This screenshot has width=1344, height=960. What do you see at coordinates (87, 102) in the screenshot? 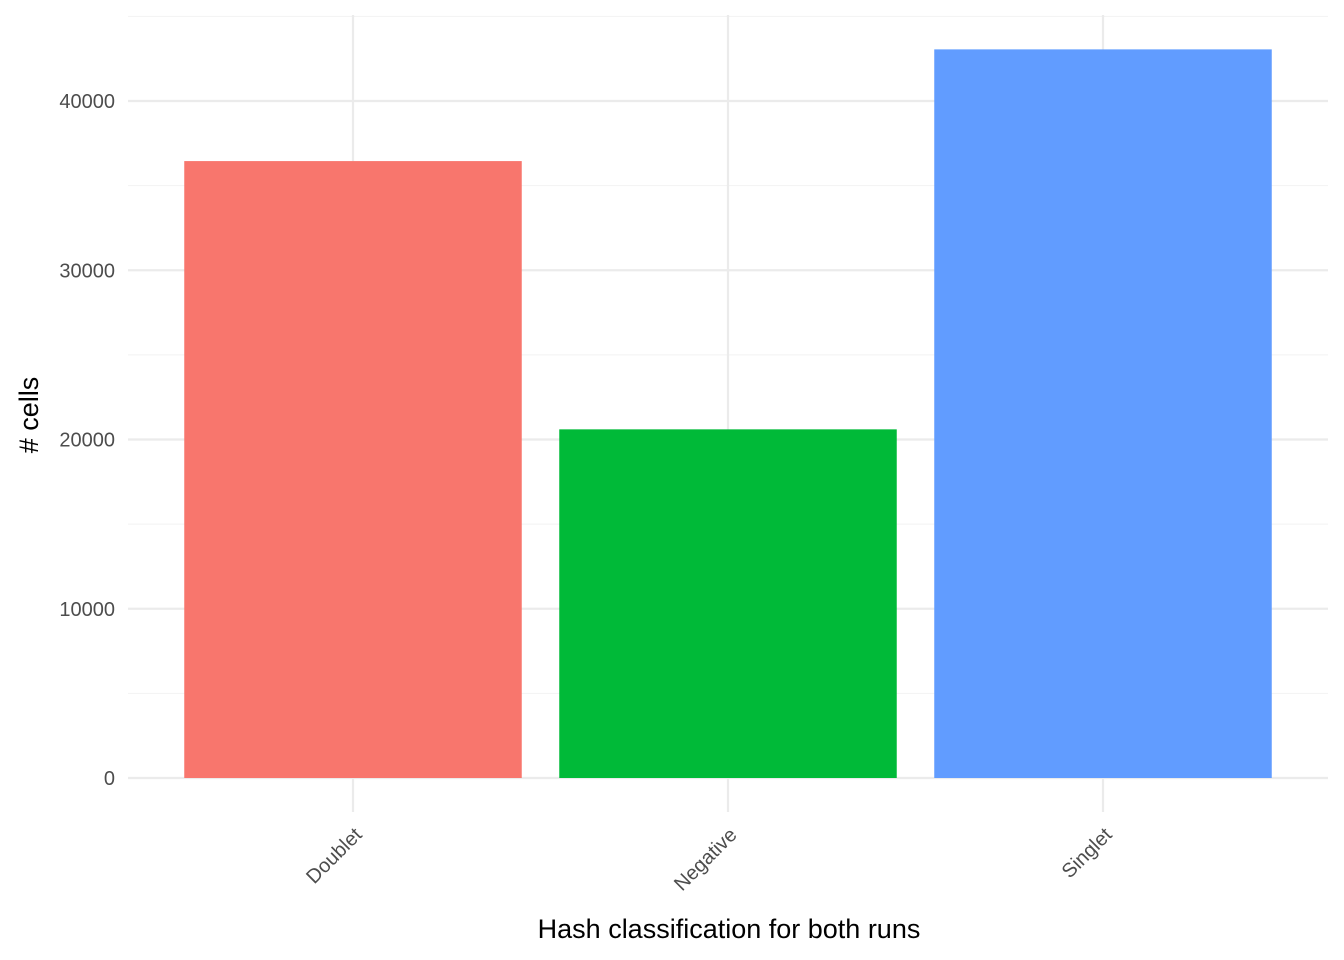
I see `y-tick-label: 40000` at bounding box center [87, 102].